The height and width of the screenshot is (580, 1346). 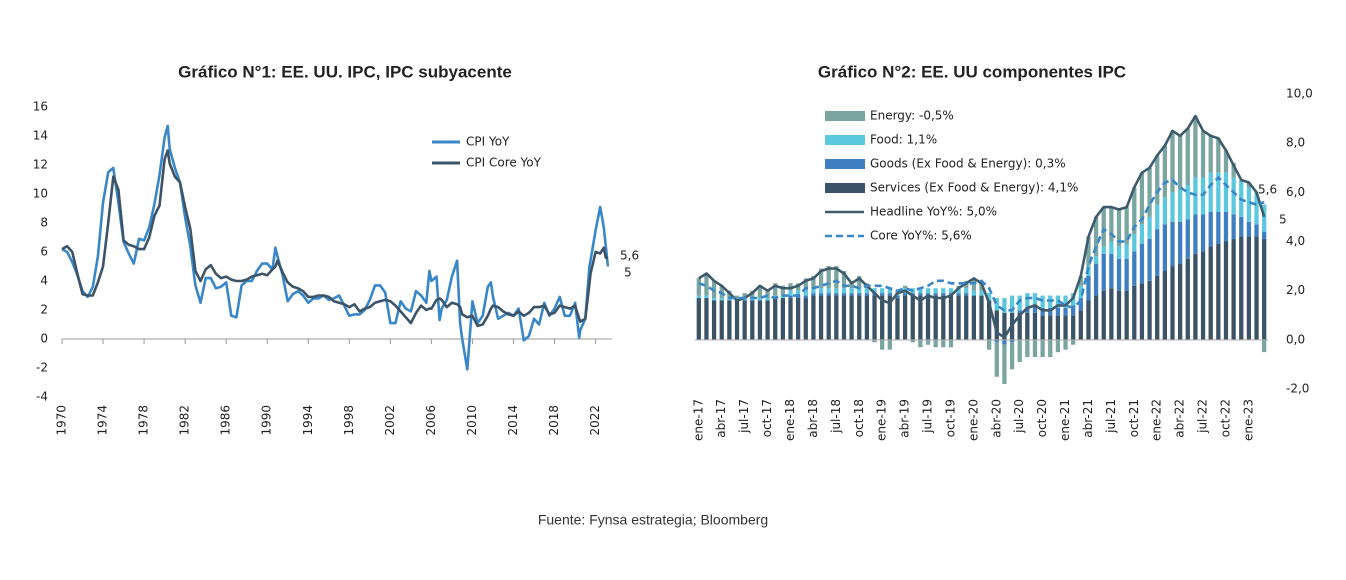 What do you see at coordinates (40, 194) in the screenshot?
I see `y-tick-label: 10` at bounding box center [40, 194].